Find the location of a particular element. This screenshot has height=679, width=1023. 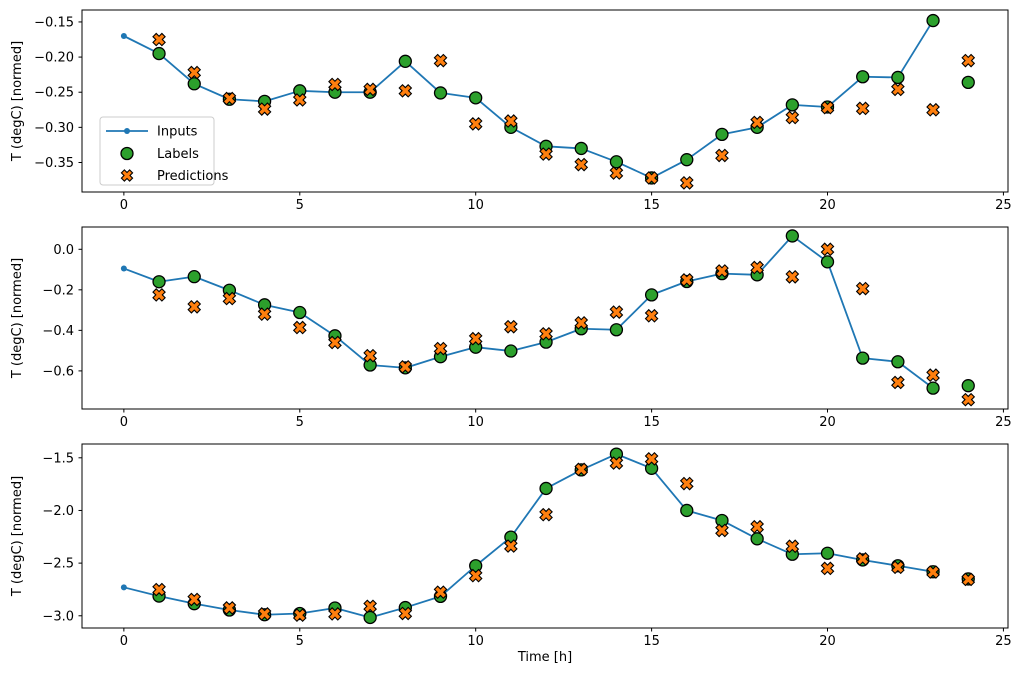

y-tick-label: −0.4 is located at coordinates (58, 331).